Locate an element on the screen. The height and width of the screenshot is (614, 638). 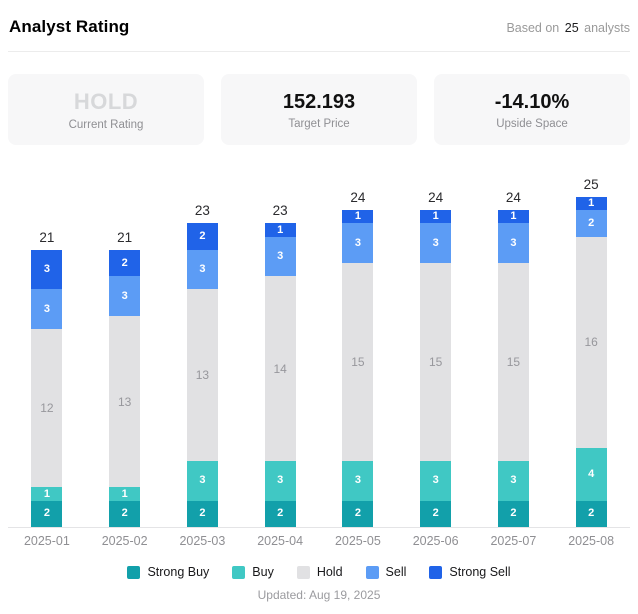
bar-segment-sell: 2 is located at coordinates (591, 223).